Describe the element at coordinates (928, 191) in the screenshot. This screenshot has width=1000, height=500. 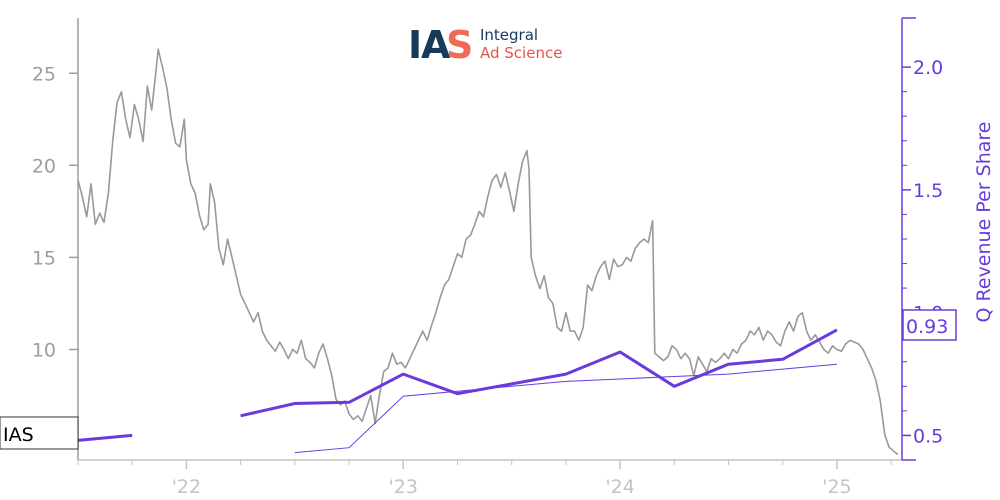
I see `right-tick-label: 1.5` at that location.